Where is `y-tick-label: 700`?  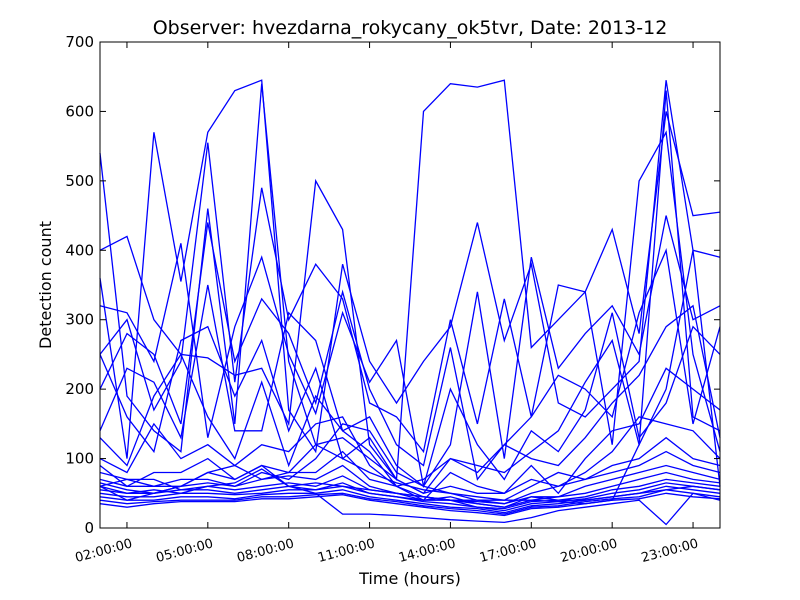
y-tick-label: 700 is located at coordinates (79, 42).